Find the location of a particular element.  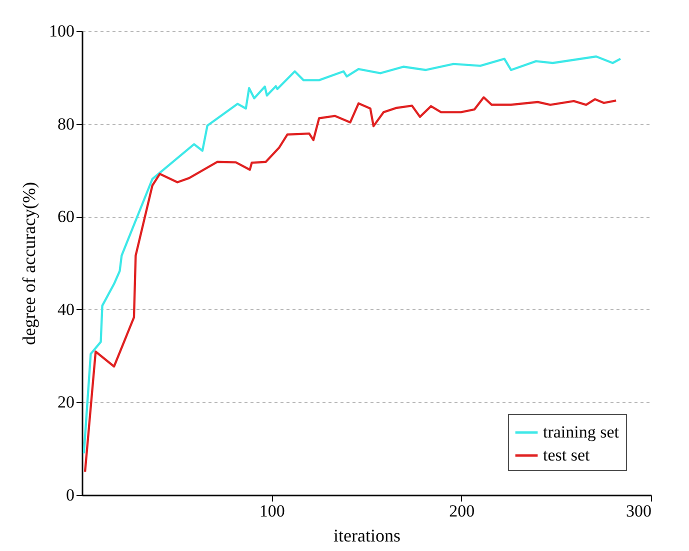

y-tick-label: 40 is located at coordinates (66, 309).